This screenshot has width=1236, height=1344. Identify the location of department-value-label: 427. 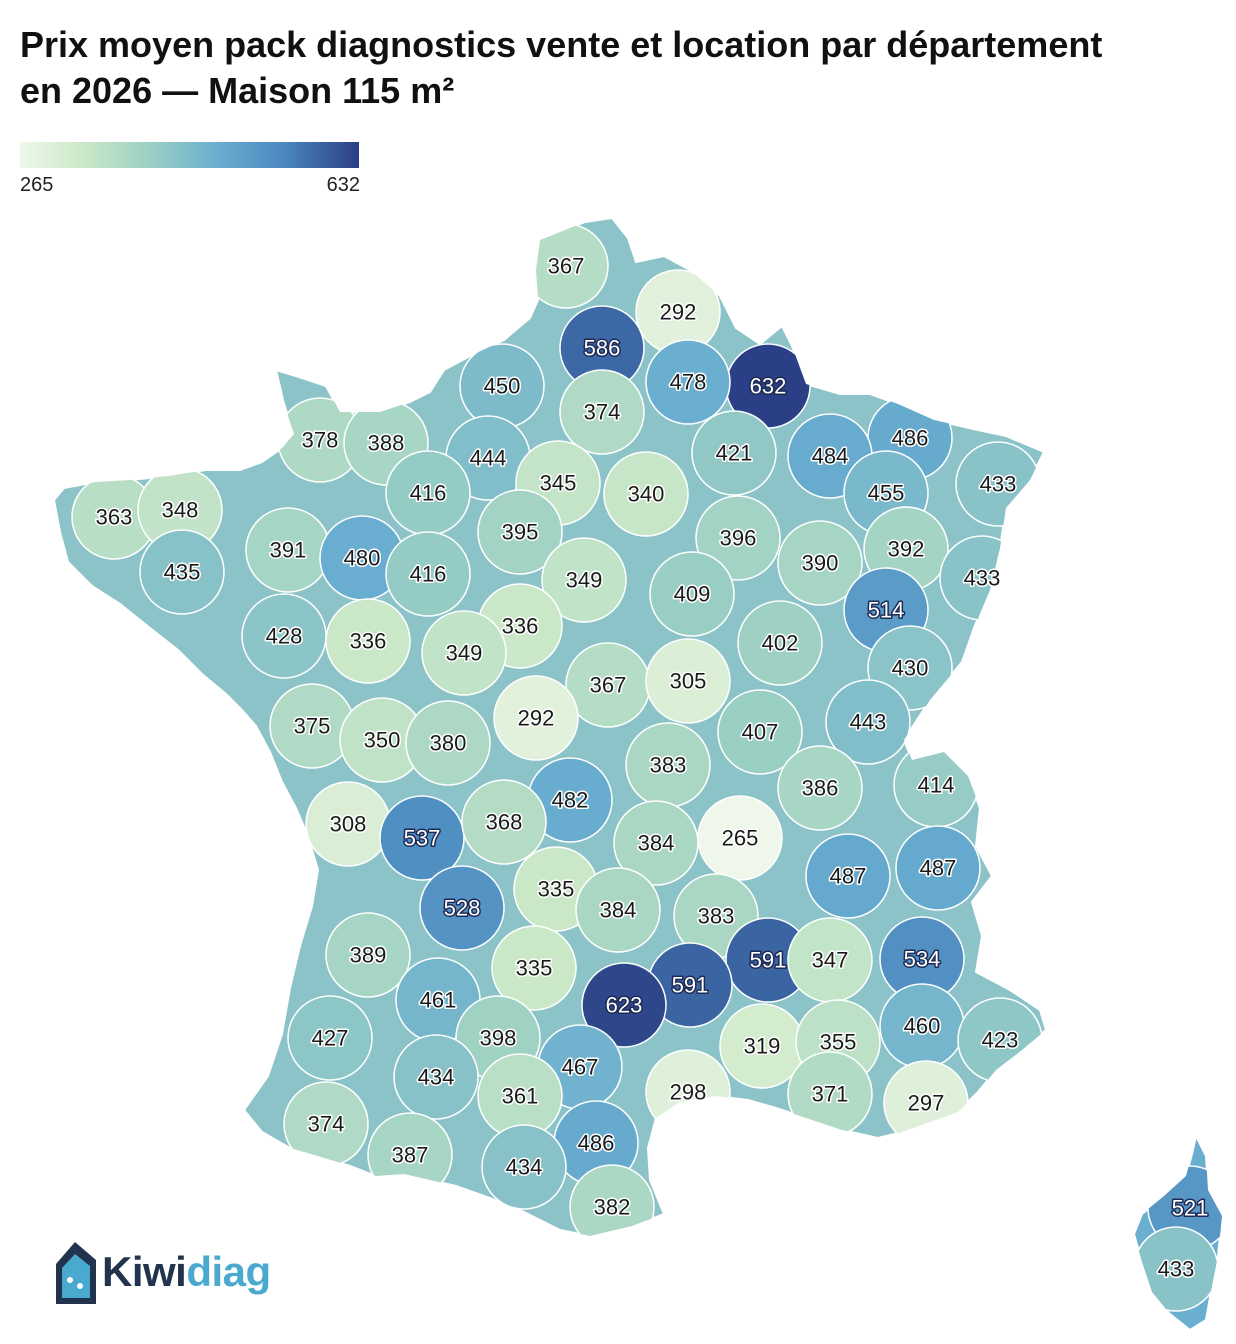
(330, 1038).